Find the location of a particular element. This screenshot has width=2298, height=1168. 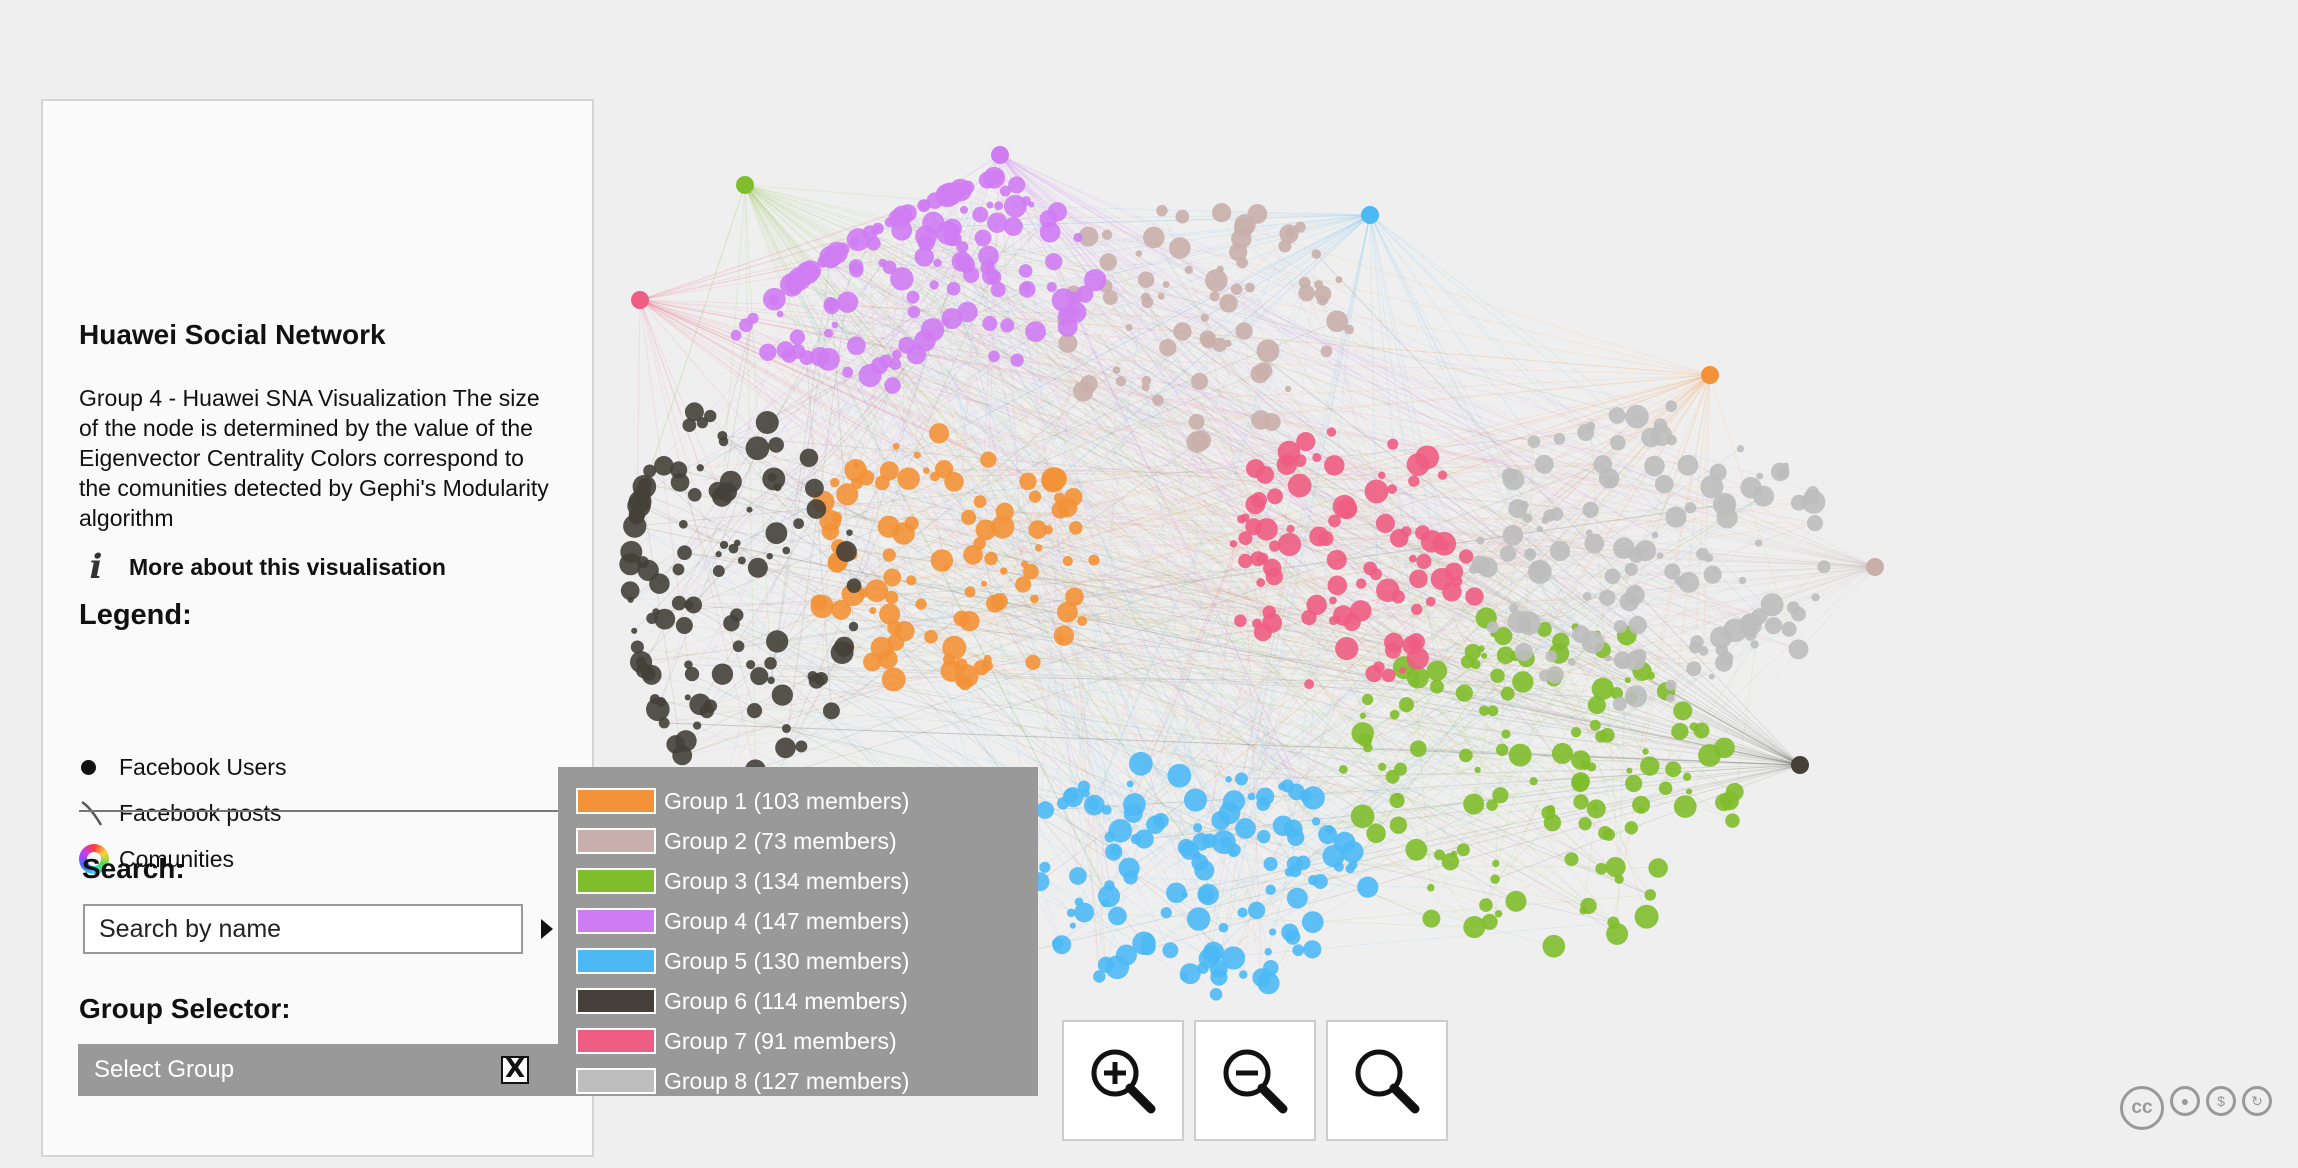

group-option-label: Group 7 (91 members) is located at coordinates (780, 1040).